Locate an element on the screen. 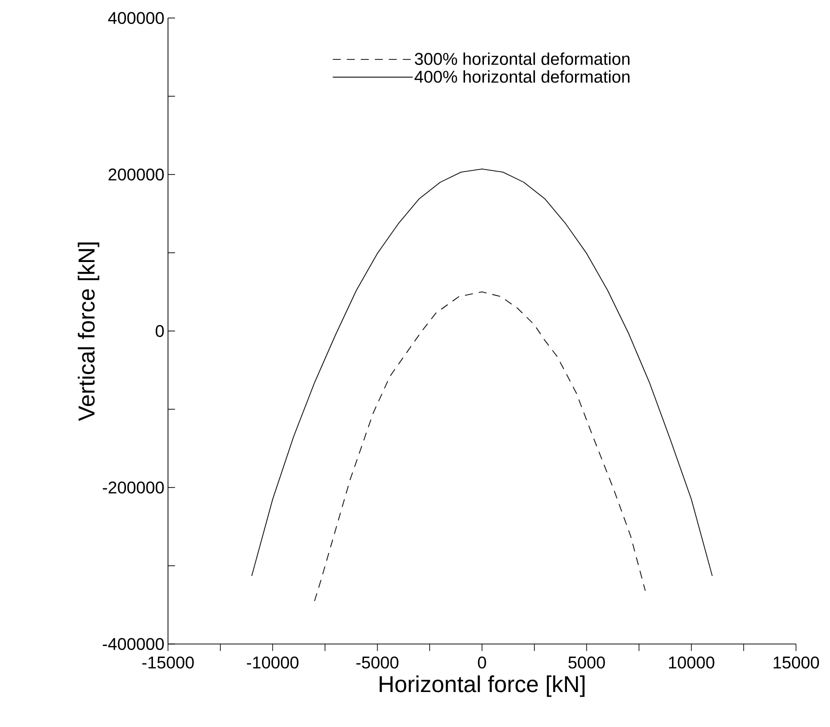  x-axis-title: Horizontal force [kN] is located at coordinates (482, 686).